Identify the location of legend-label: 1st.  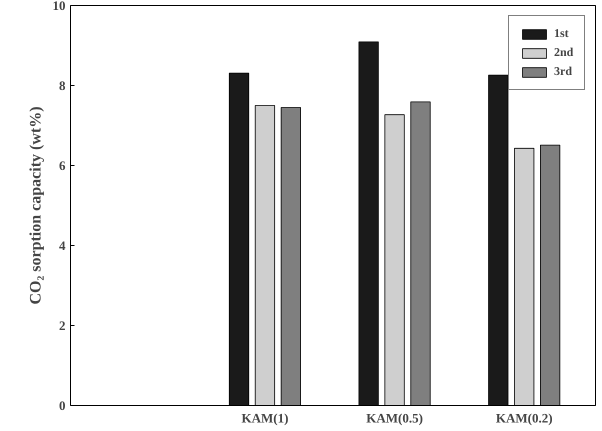
(562, 33).